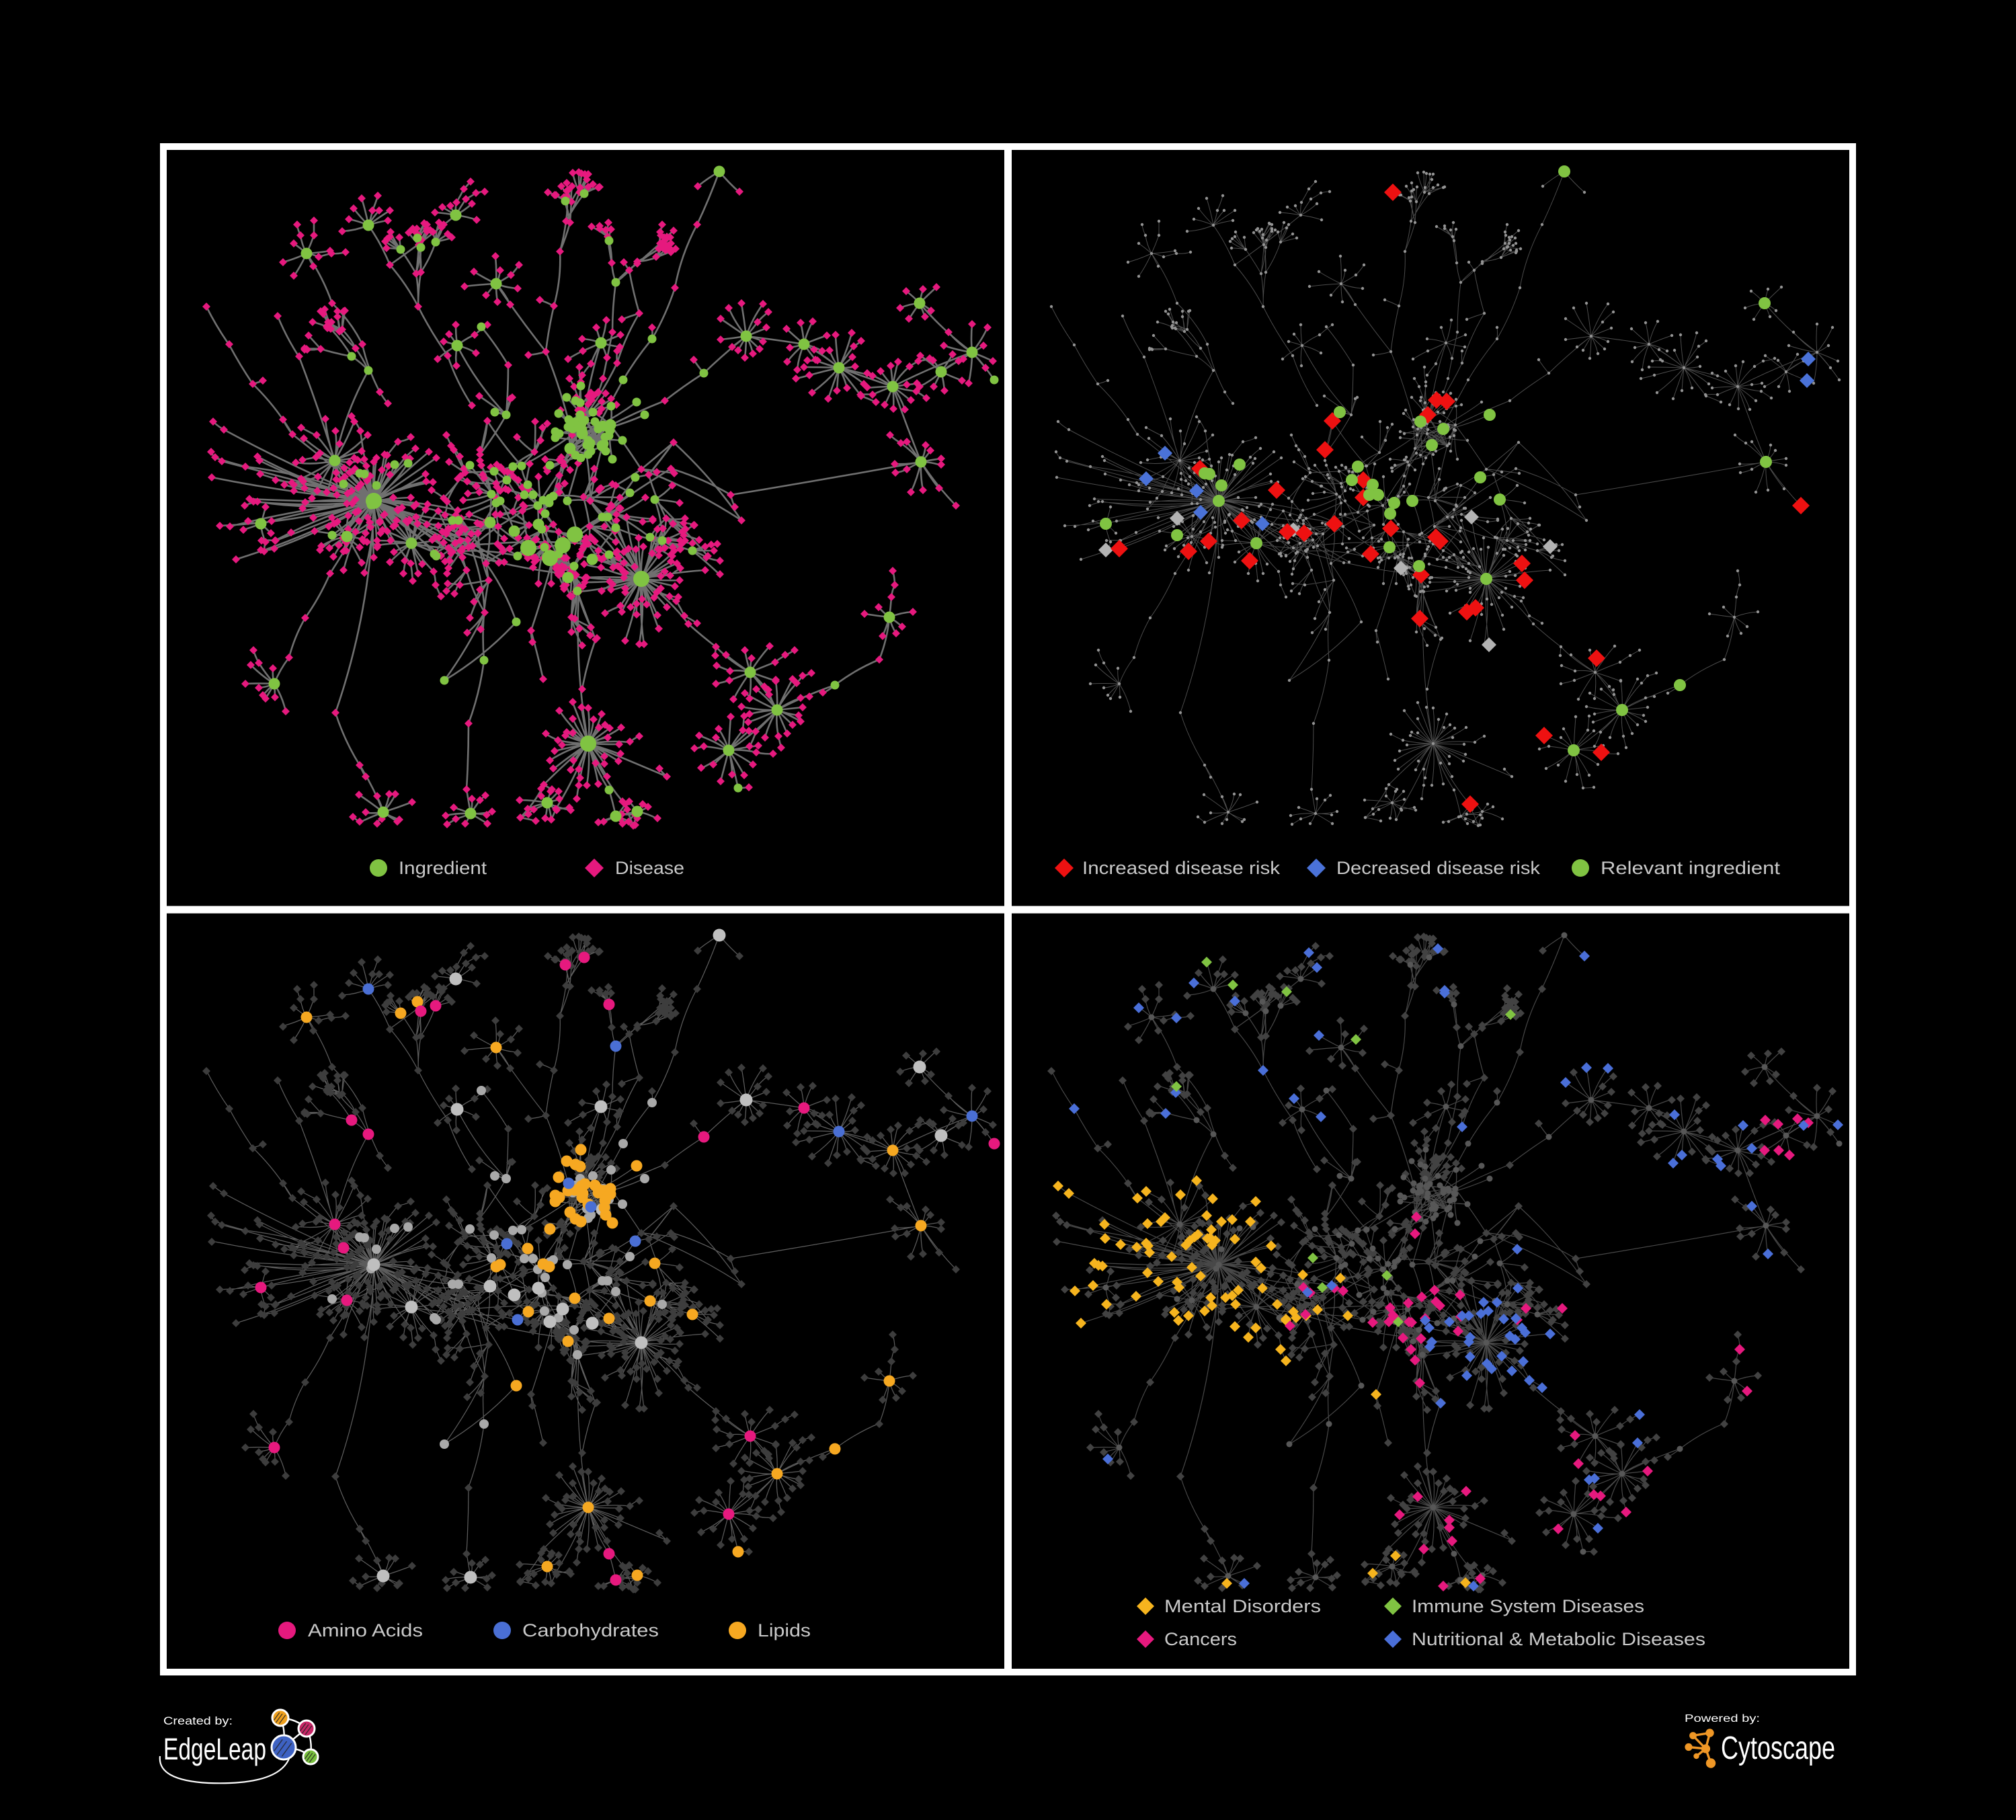  I want to click on svg-text: Disease, so click(649, 868).